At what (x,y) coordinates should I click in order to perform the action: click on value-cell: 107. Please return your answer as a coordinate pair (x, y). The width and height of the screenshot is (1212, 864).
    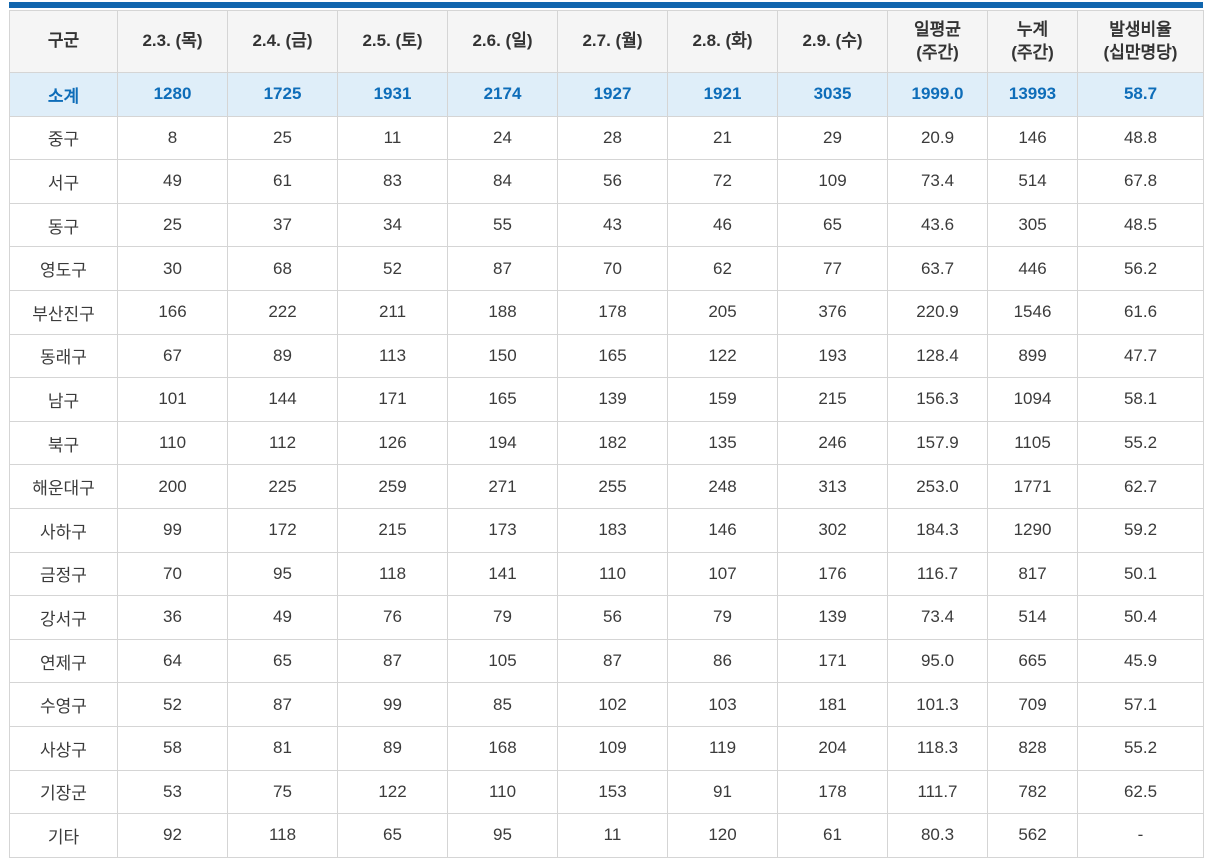
    Looking at the image, I should click on (722, 574).